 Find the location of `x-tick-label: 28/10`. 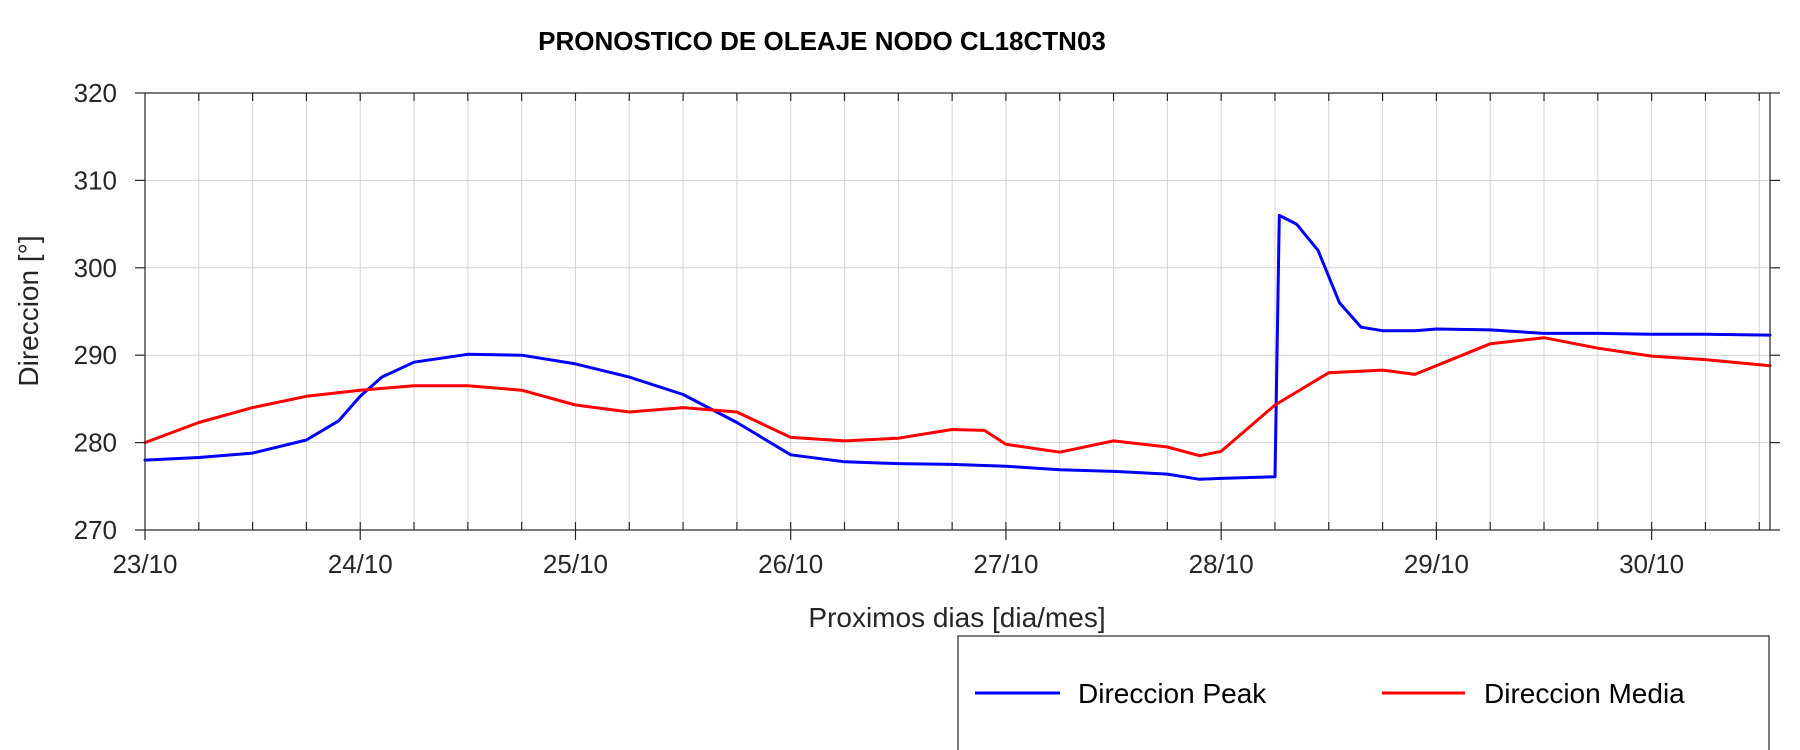

x-tick-label: 28/10 is located at coordinates (1221, 564).